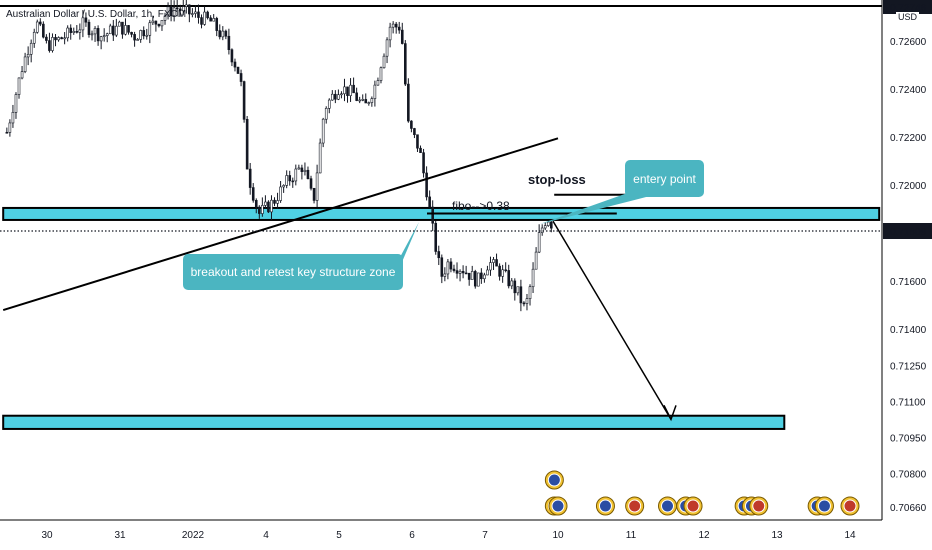 This screenshot has width=932, height=550. Describe the element at coordinates (777, 535) in the screenshot. I see `time-tick-label: 13` at that location.